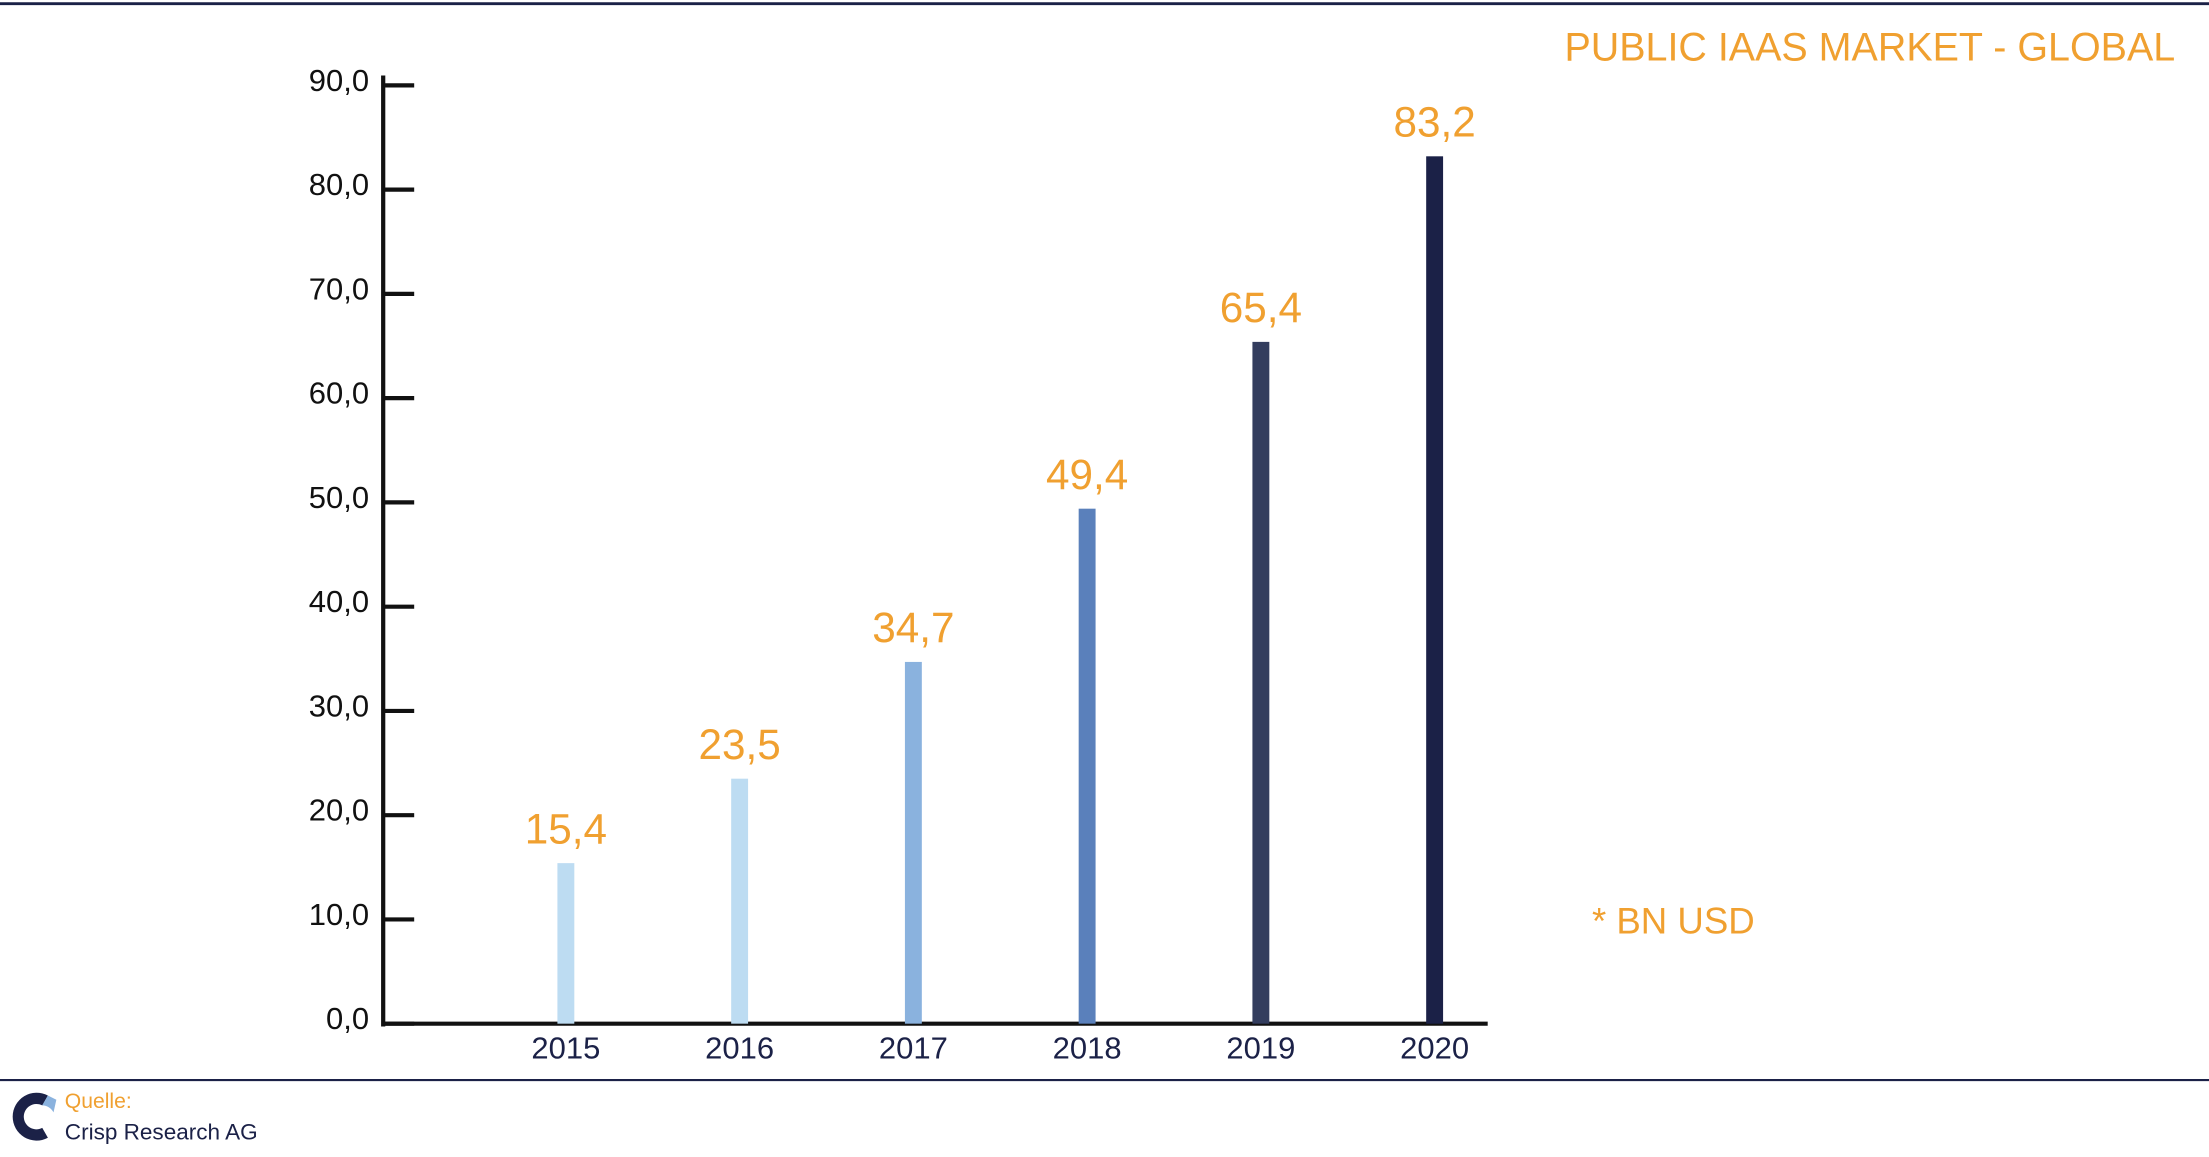 The height and width of the screenshot is (1157, 2209). Describe the element at coordinates (339, 914) in the screenshot. I see `y-tick-label: 10,0` at that location.